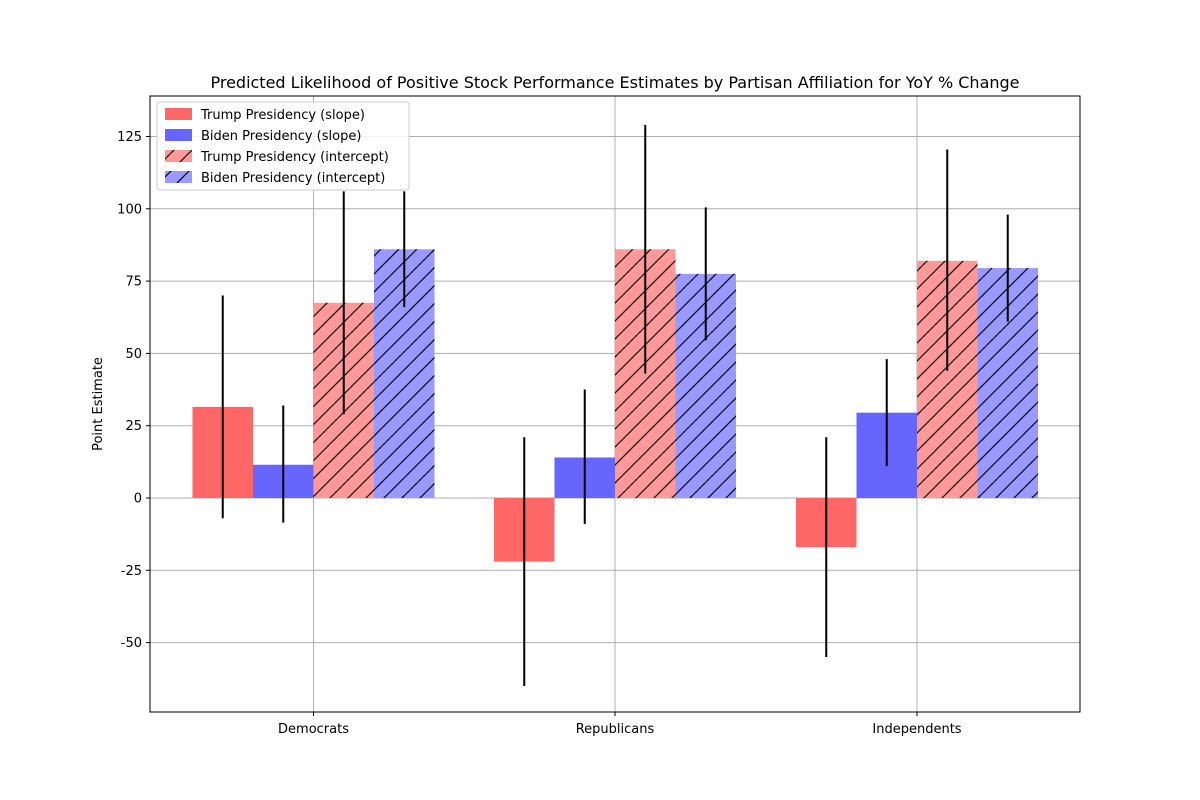  I want to click on legend-box, so click(283, 146).